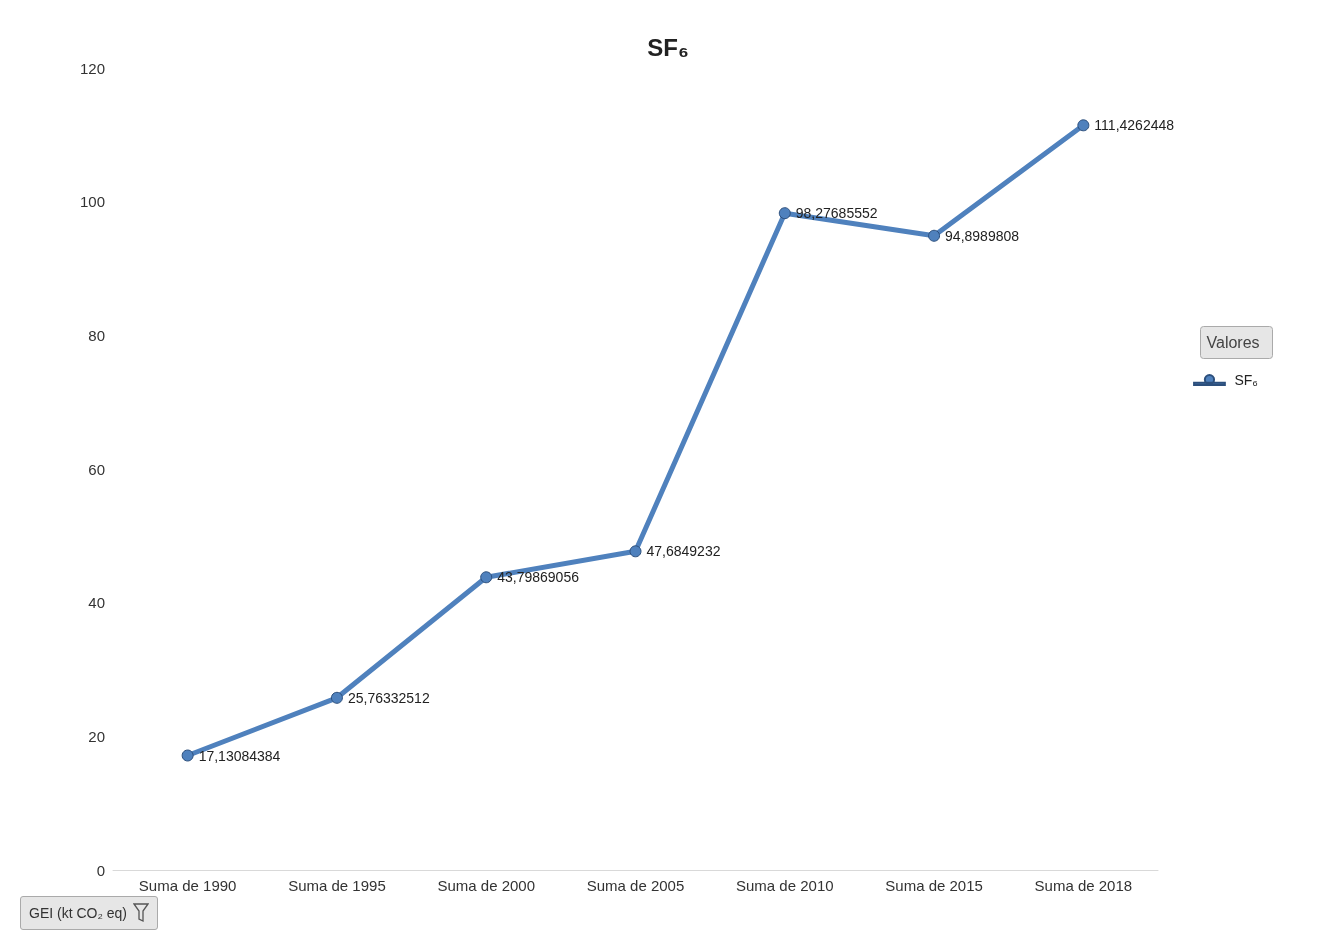  Describe the element at coordinates (538, 577) in the screenshot. I see `data-label: 43,79869056` at that location.